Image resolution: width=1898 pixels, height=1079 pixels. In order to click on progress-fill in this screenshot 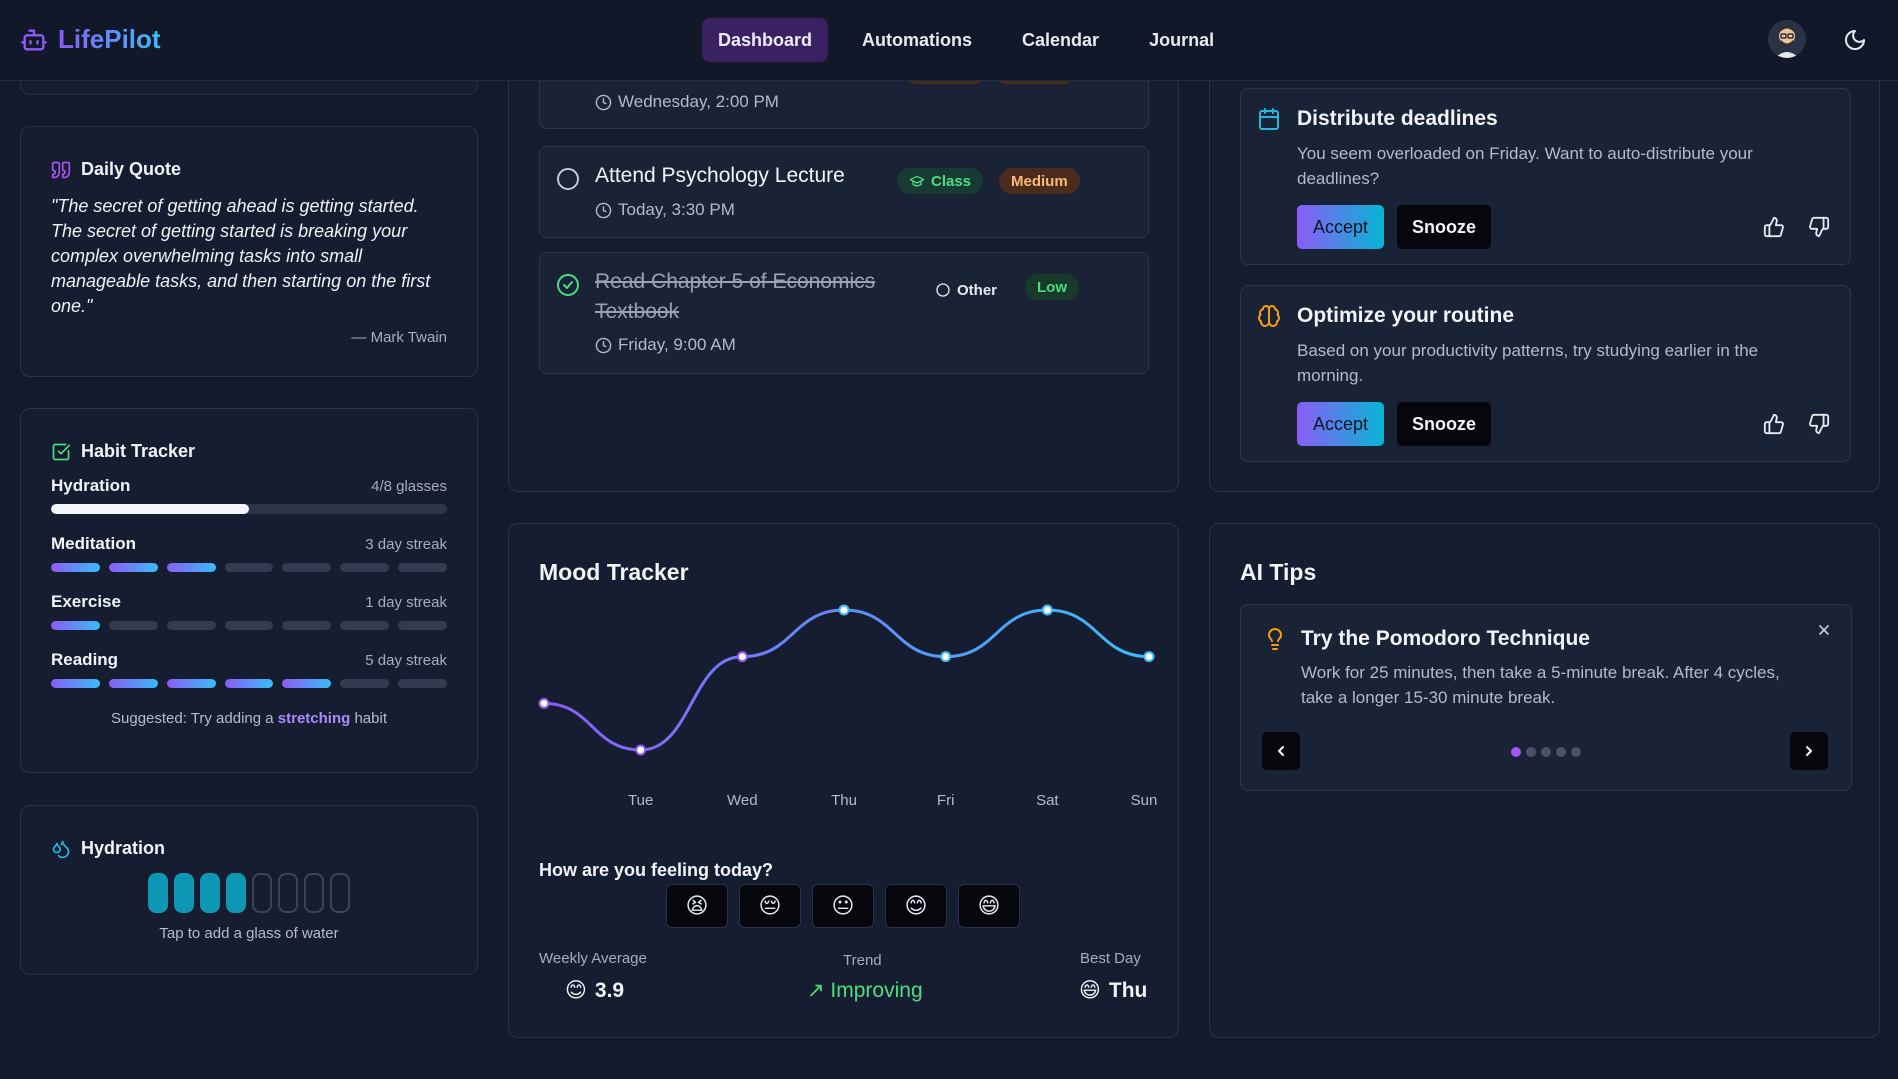, I will do `click(150, 509)`.